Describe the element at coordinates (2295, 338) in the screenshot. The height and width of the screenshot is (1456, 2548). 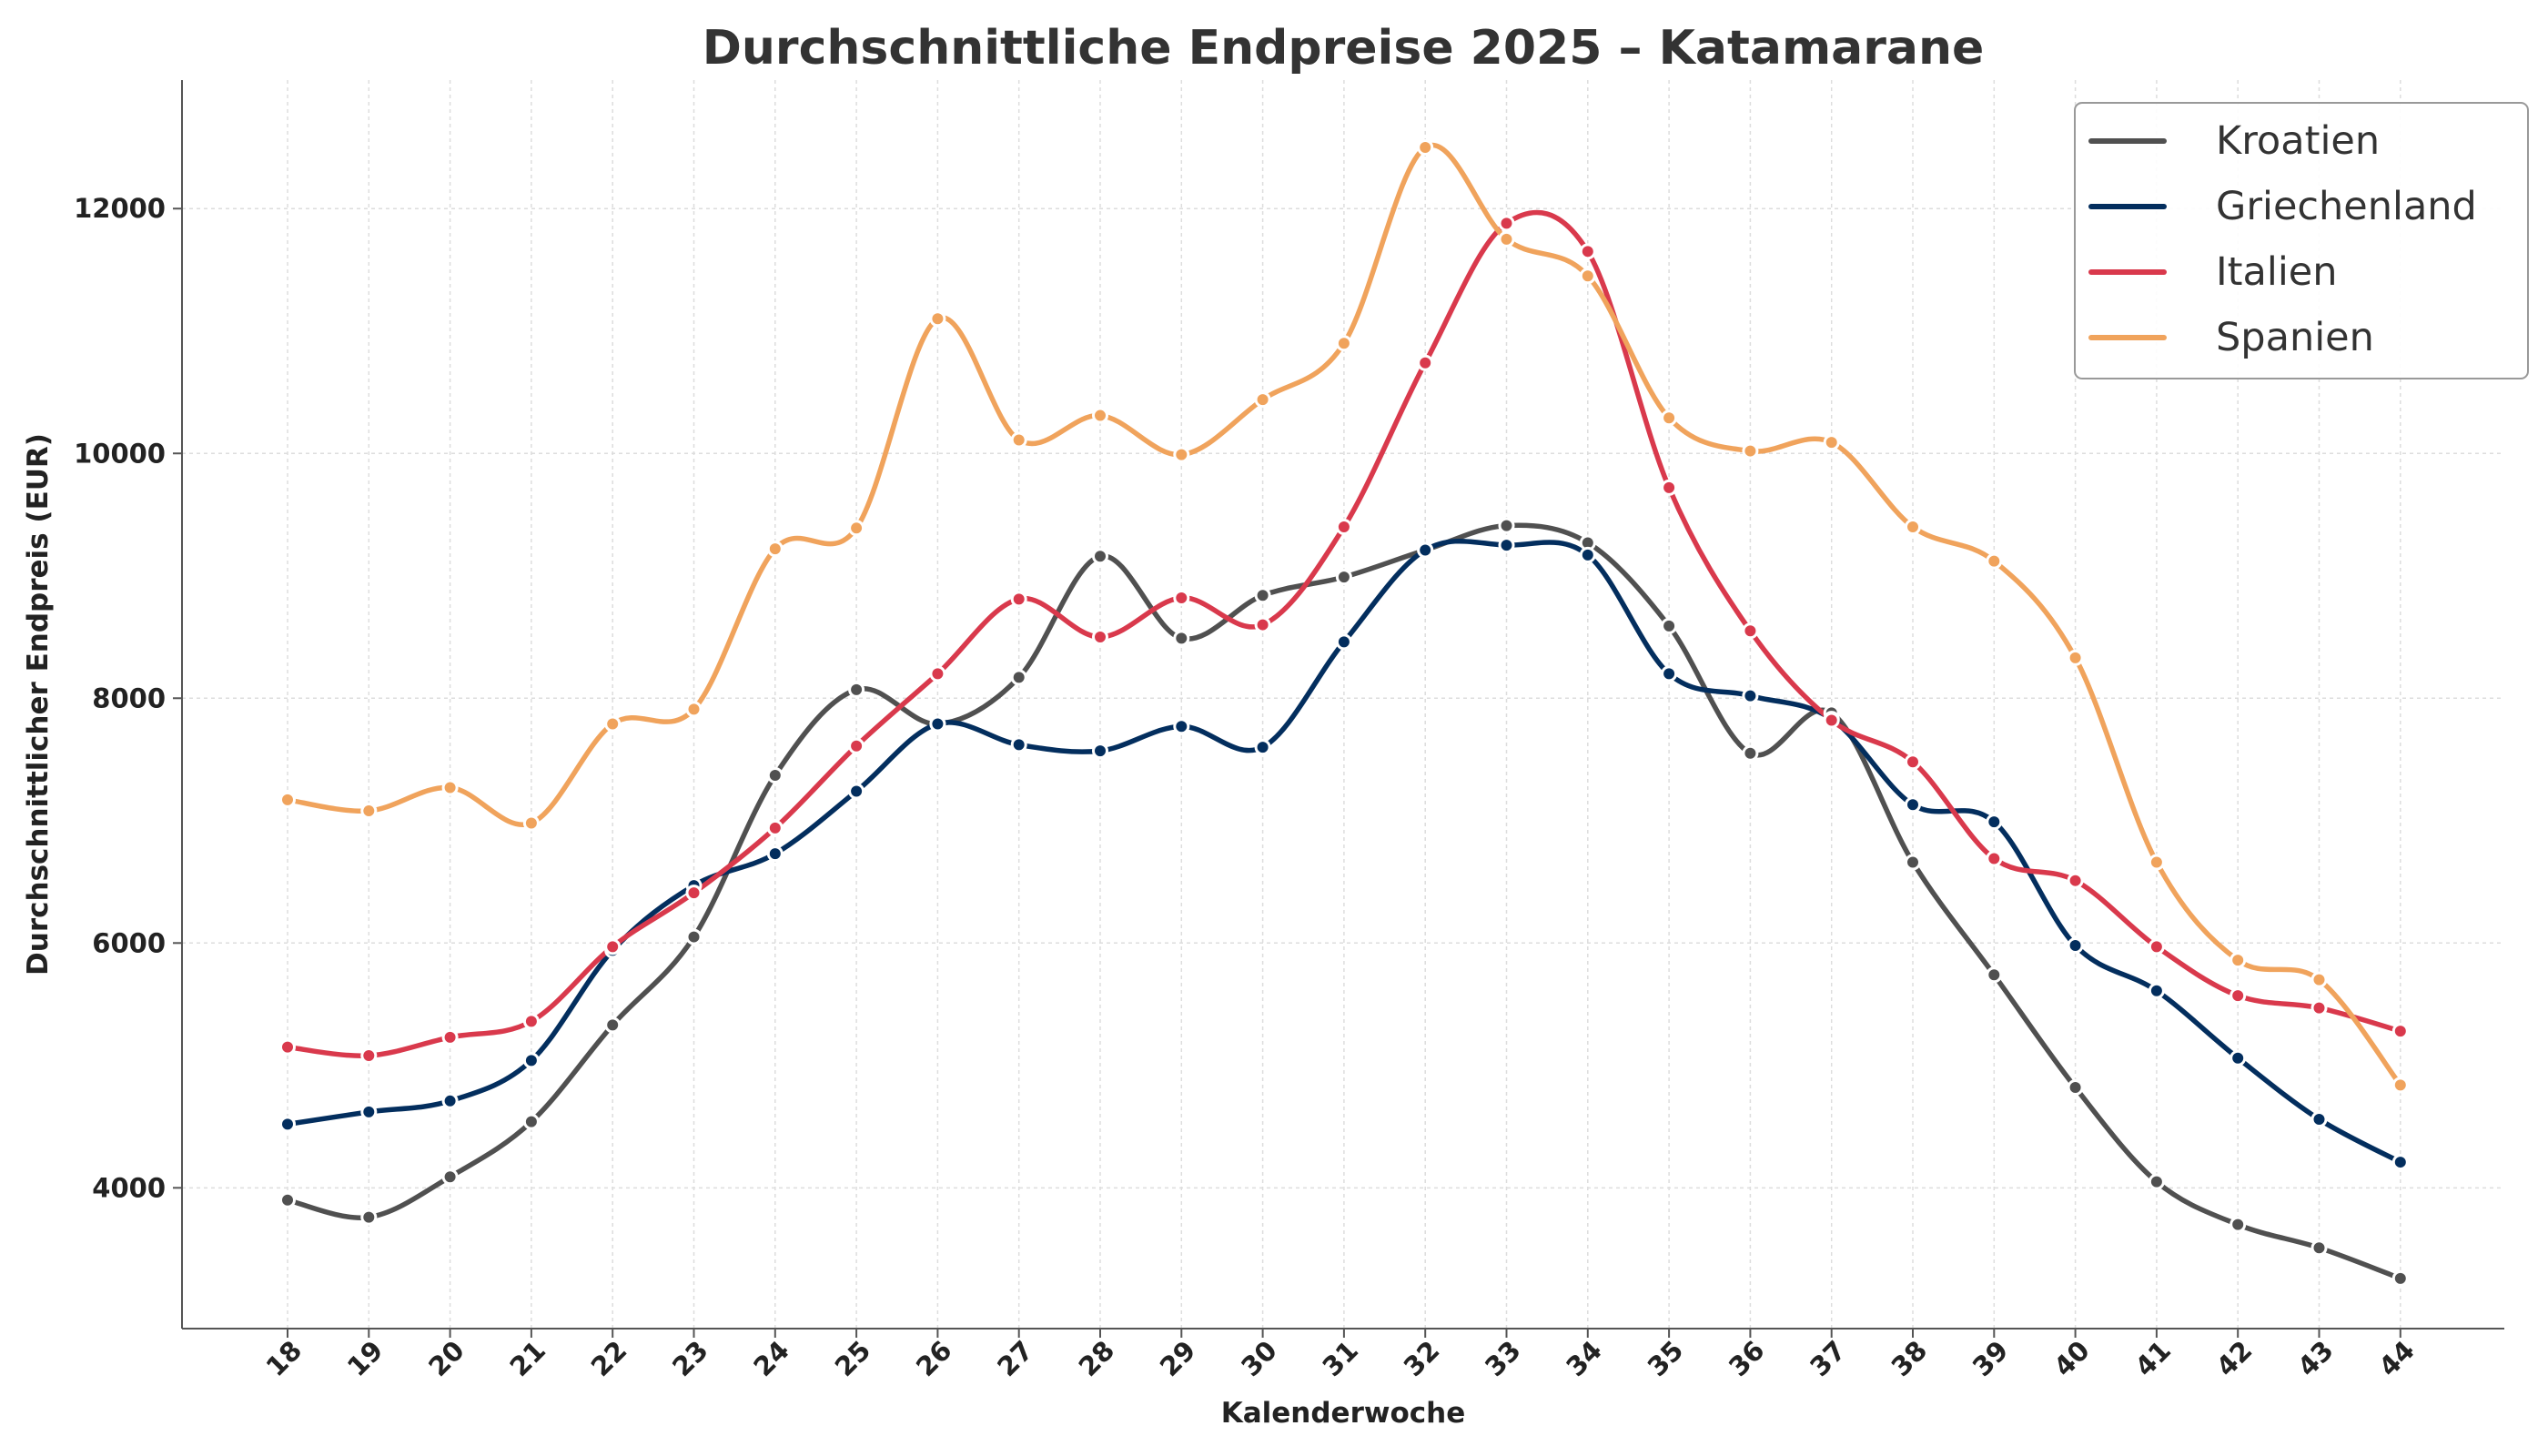
I see `legend-label-spanien: Spanien` at that location.